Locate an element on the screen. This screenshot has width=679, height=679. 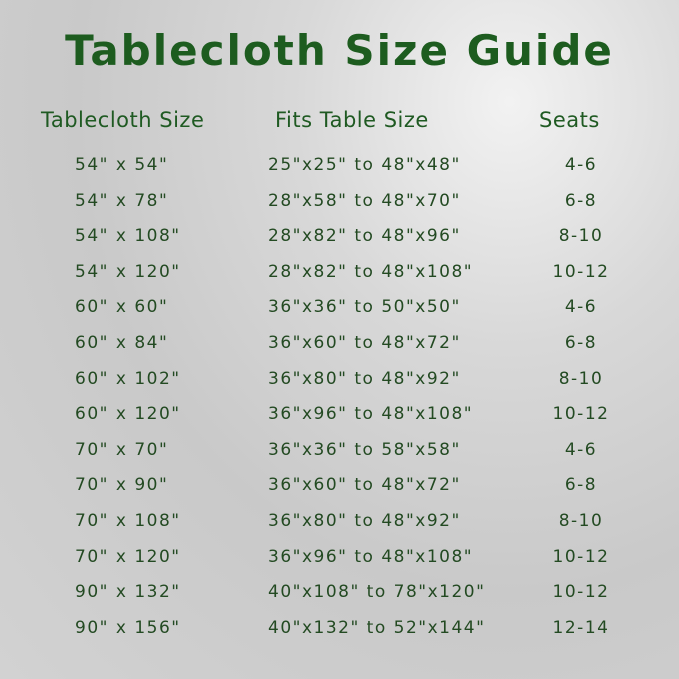
table-row: 60" x 120" 36"x96" to 48"x108" 10-12 is located at coordinates (339, 419).